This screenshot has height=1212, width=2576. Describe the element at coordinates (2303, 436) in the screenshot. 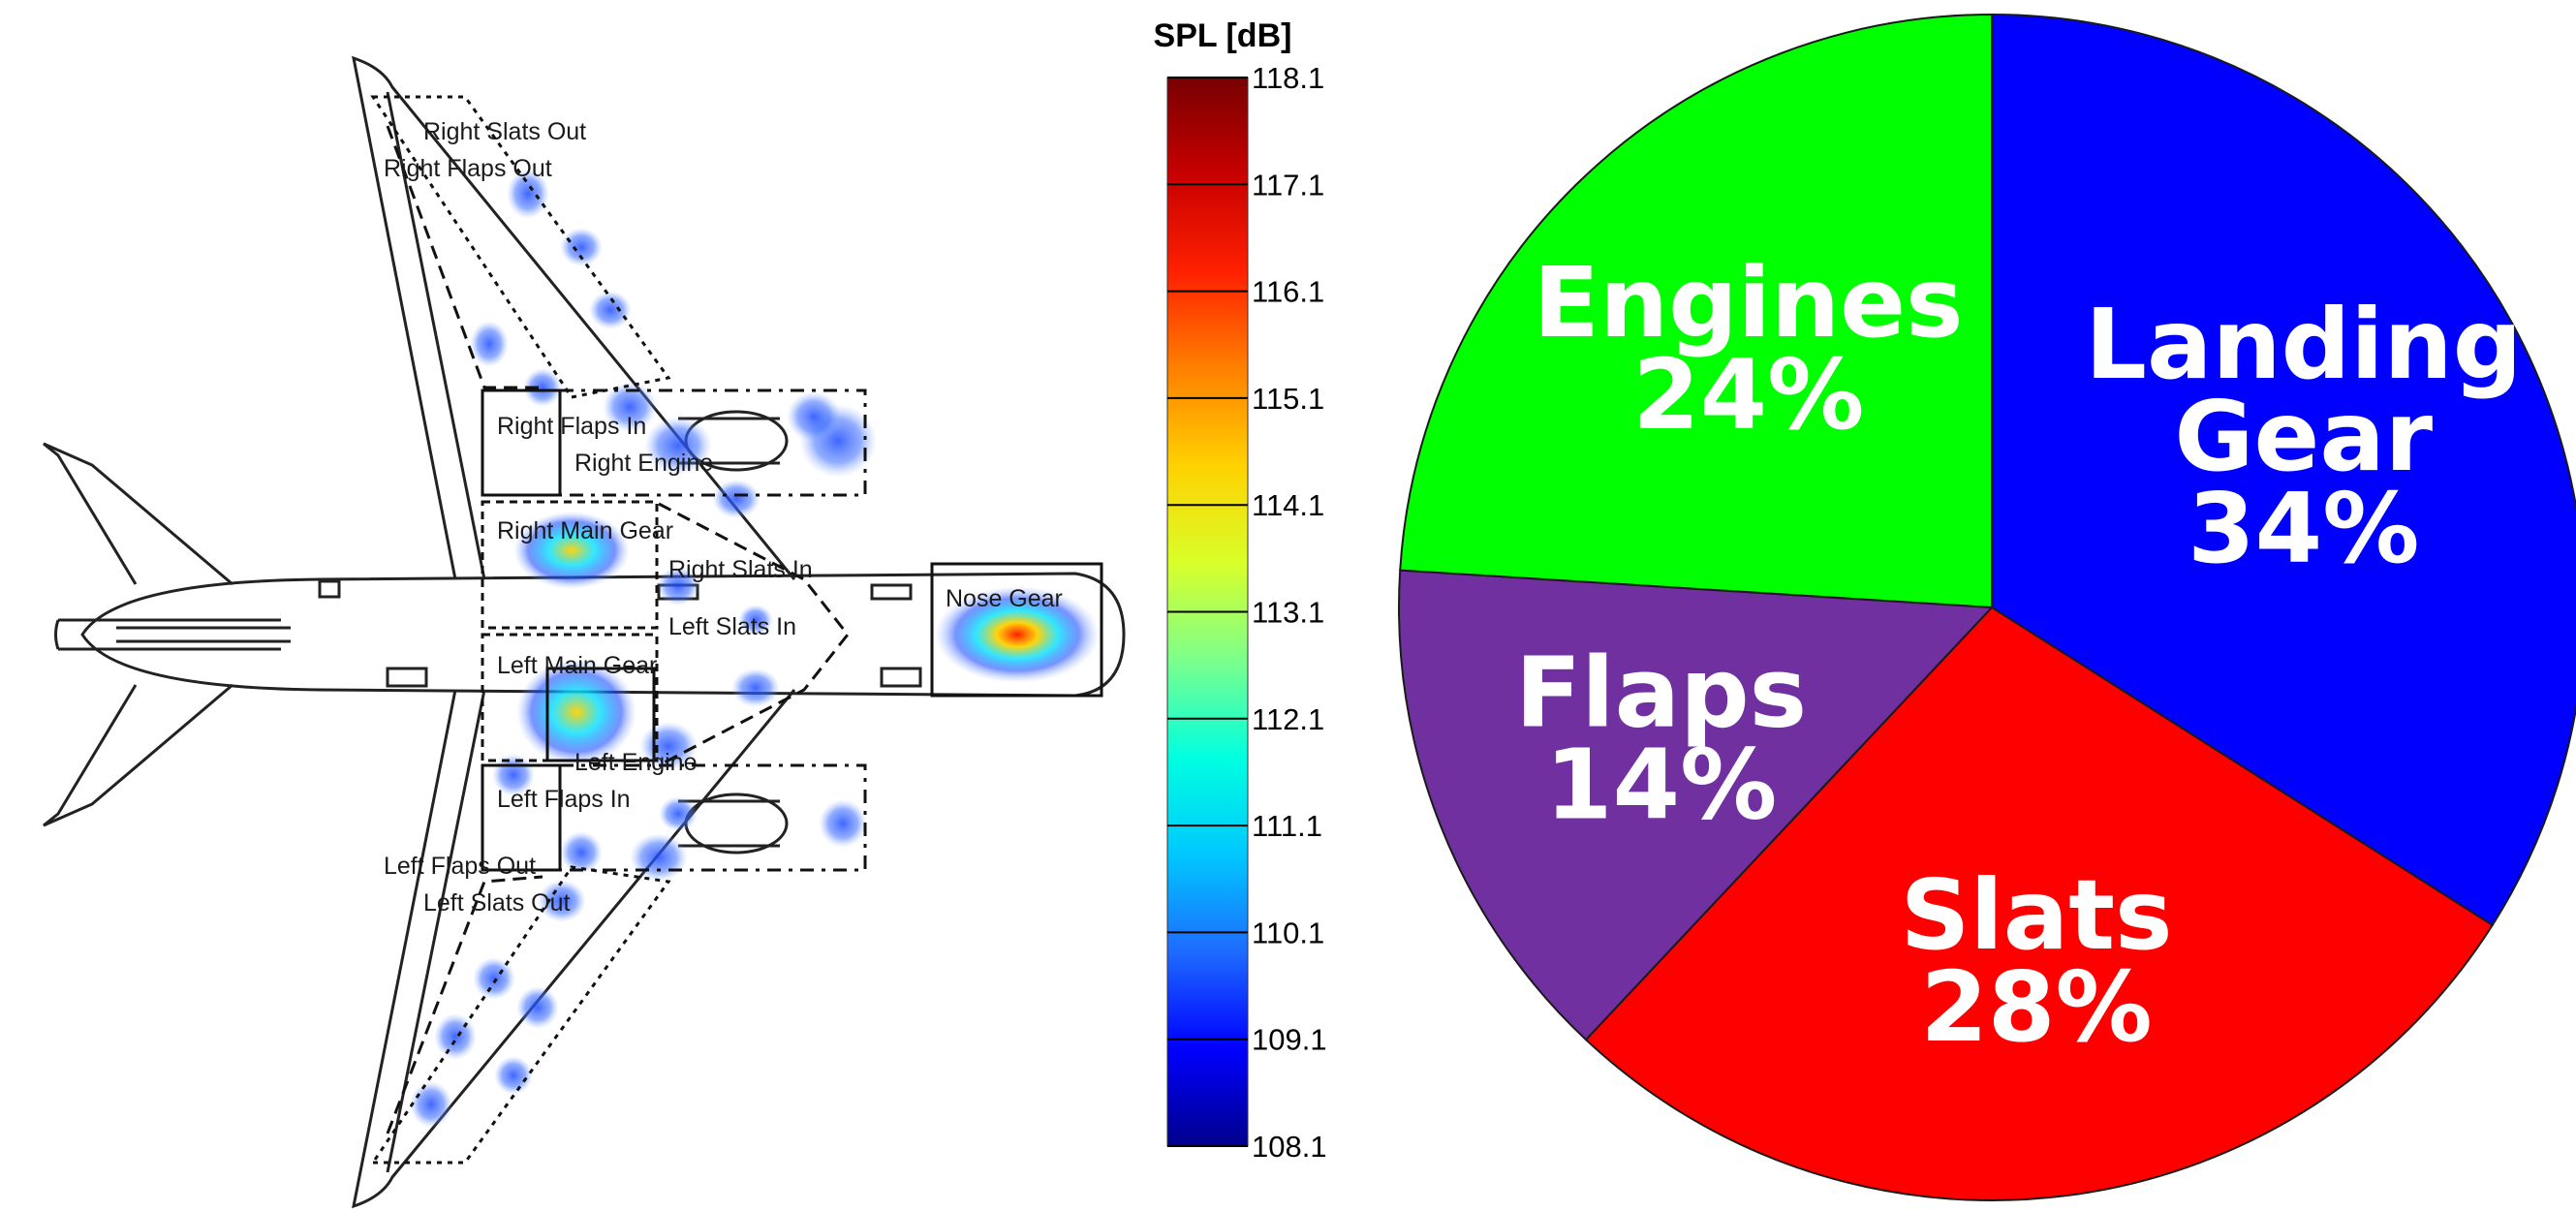

I see `pie-label-landing-gear: Landing Gear 34%` at that location.